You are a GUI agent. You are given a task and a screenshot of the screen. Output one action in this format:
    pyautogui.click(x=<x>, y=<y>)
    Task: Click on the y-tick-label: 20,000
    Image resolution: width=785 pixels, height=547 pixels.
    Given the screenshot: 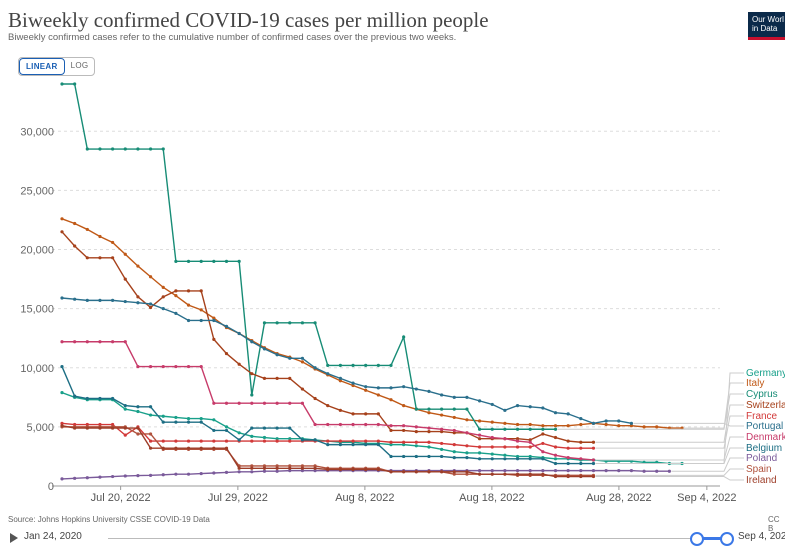 What is the action you would take?
    pyautogui.click(x=37, y=251)
    